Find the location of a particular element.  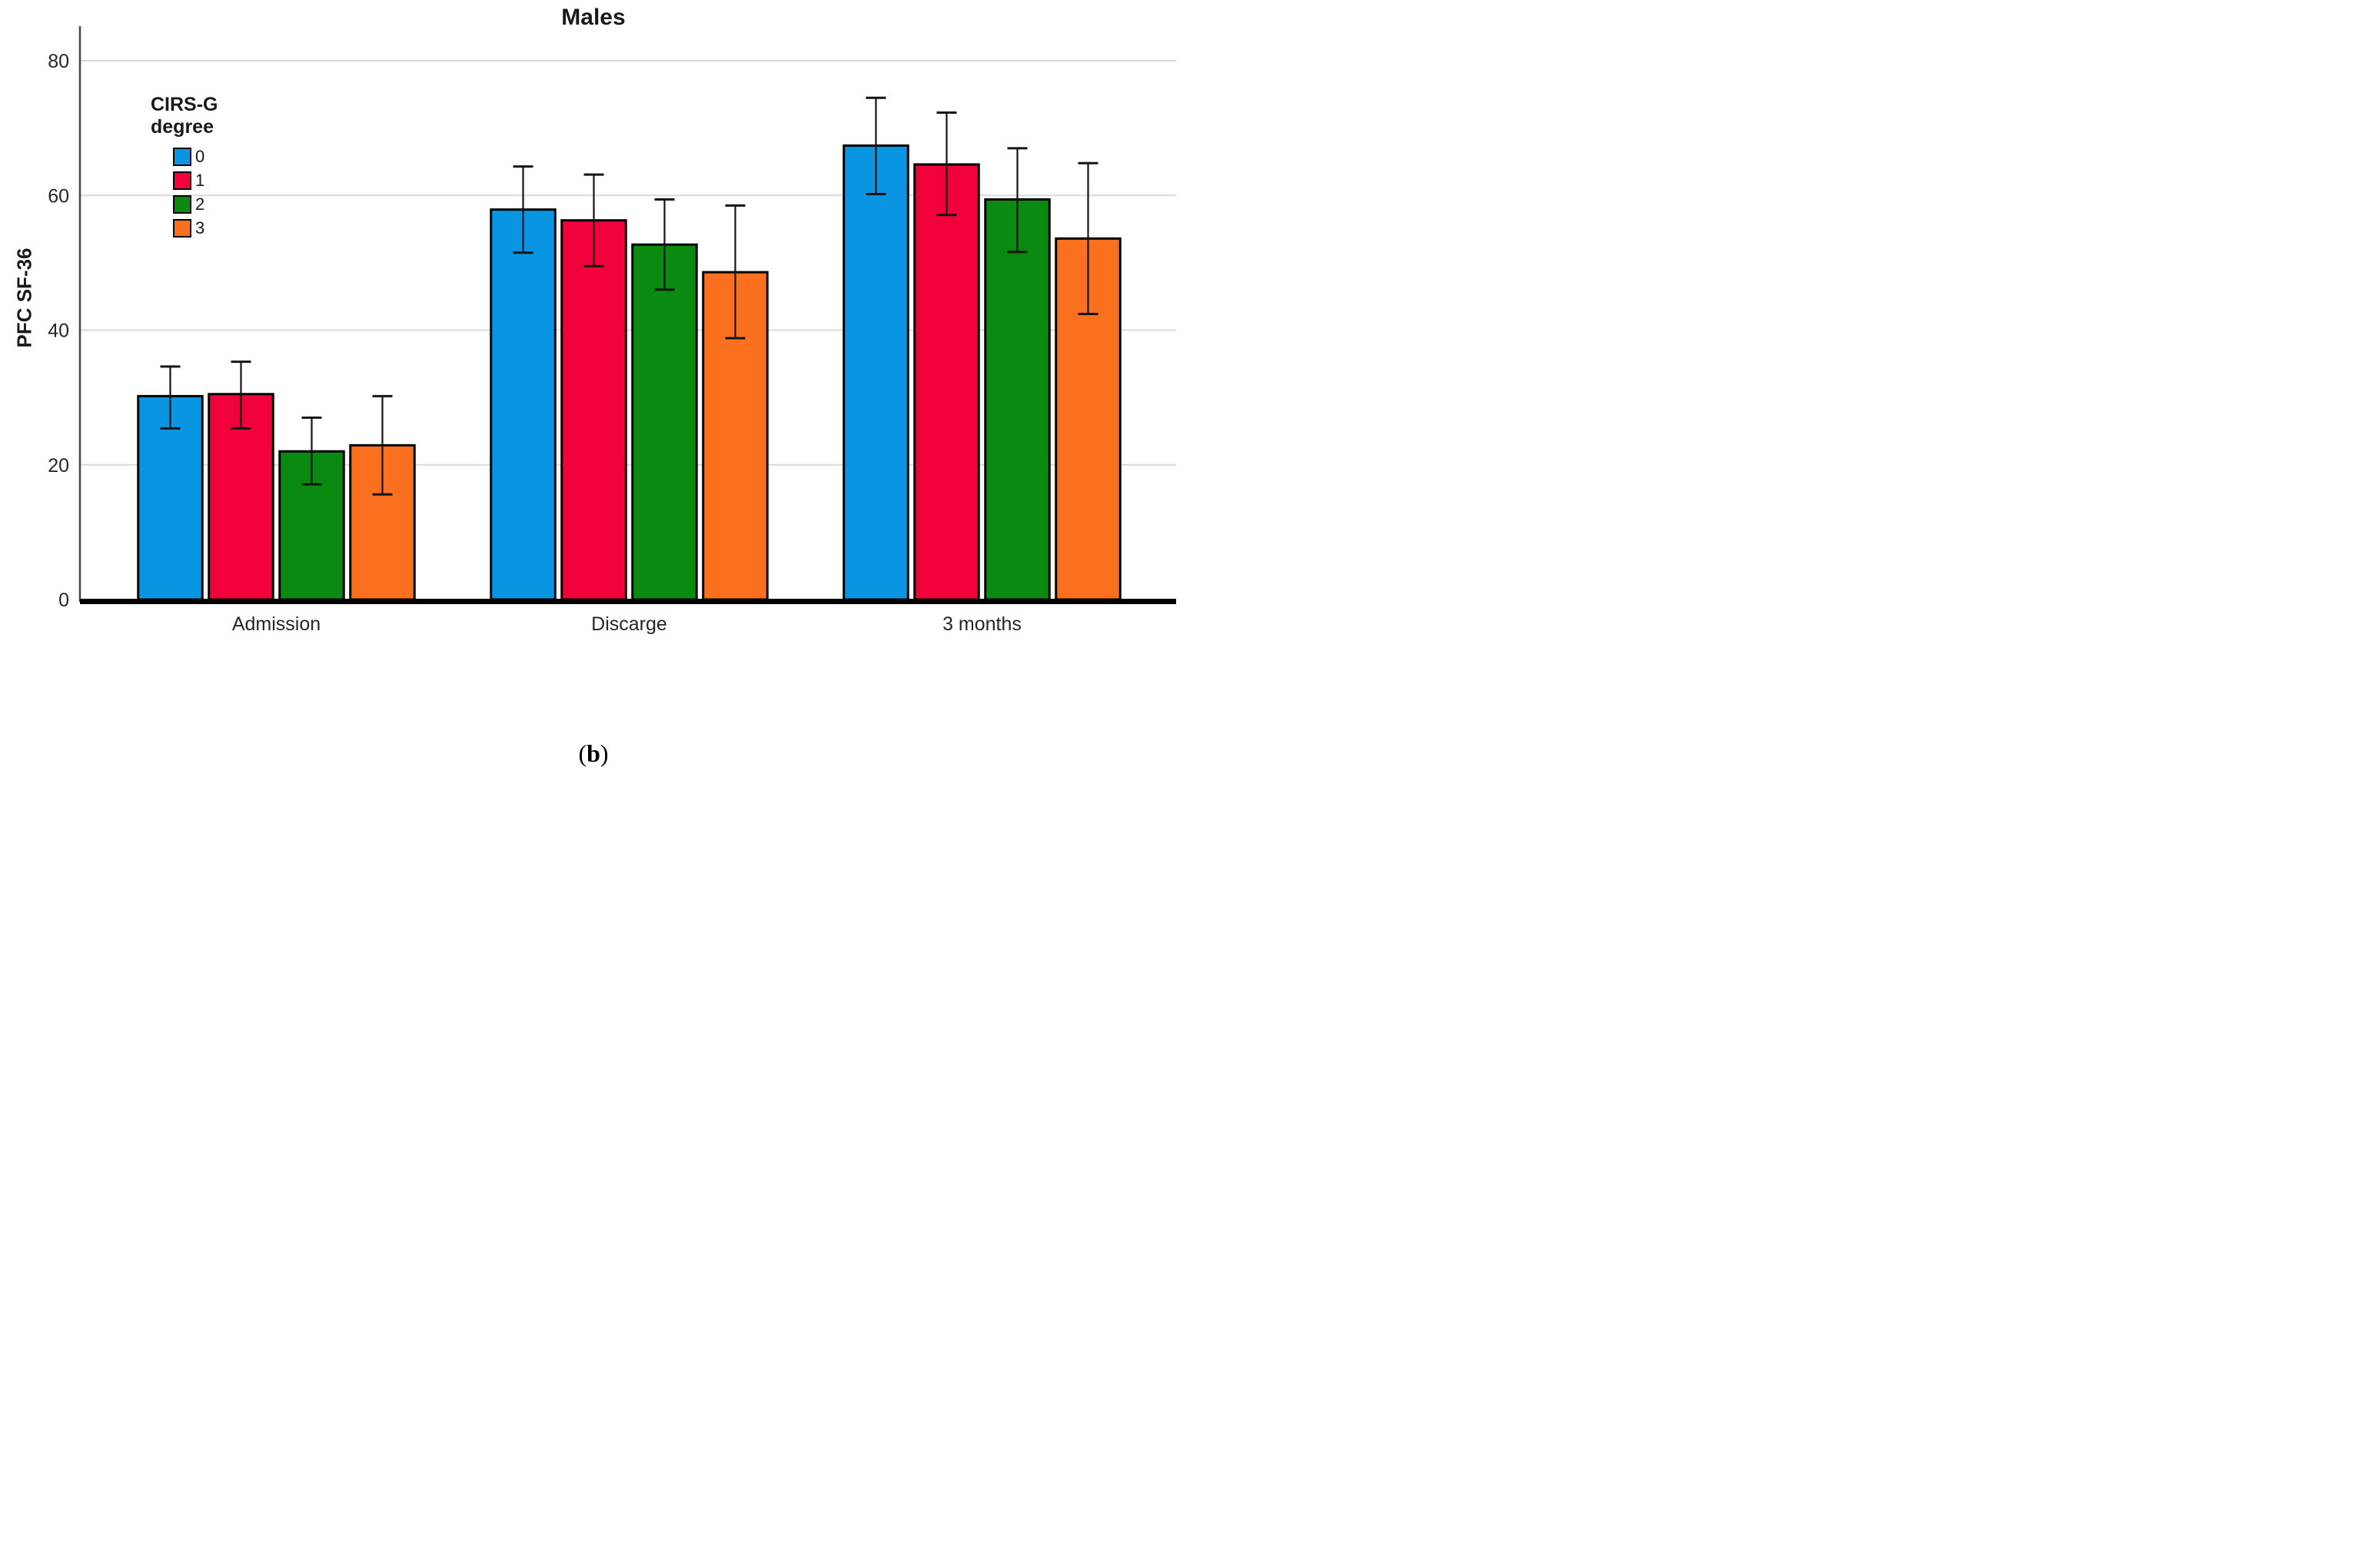

caption-letter: b is located at coordinates (593, 753).